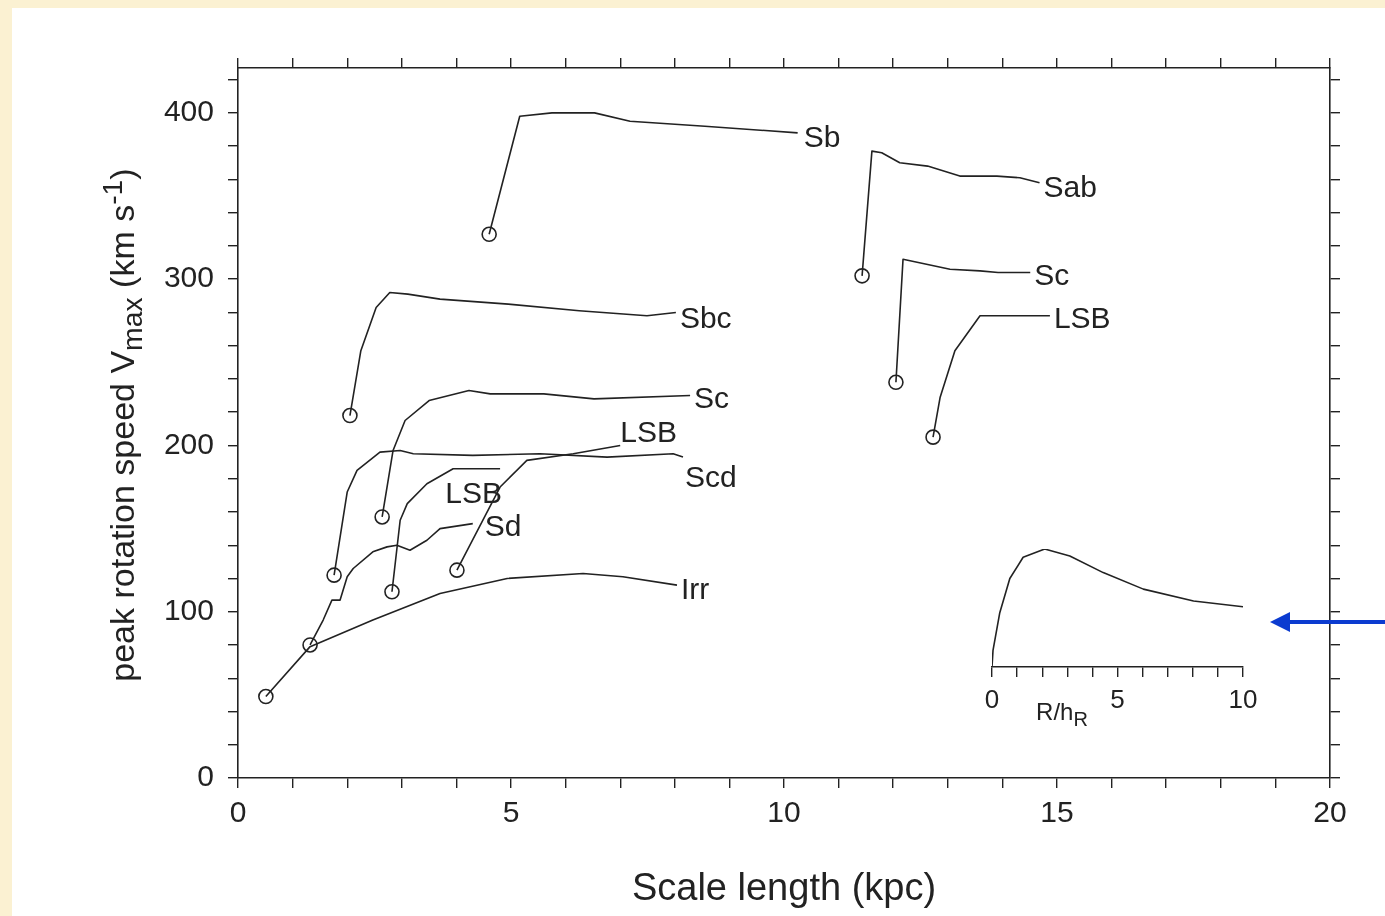 The image size is (1385, 916). What do you see at coordinates (503, 525) in the screenshot?
I see `series-label: Sd` at bounding box center [503, 525].